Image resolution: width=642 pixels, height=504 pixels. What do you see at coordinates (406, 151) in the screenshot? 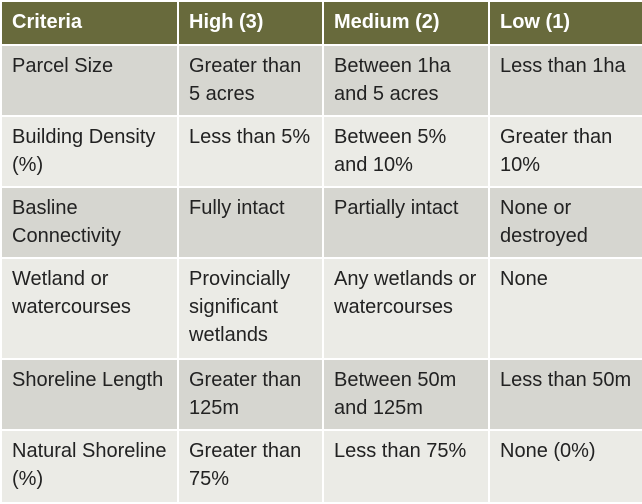
I see `table-cell: Between 5% and 10%` at bounding box center [406, 151].